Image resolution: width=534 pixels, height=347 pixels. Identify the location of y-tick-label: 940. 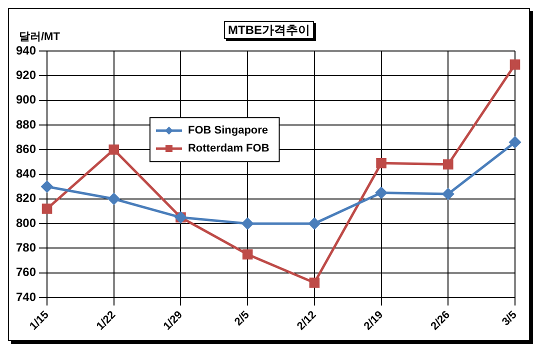
(26, 50).